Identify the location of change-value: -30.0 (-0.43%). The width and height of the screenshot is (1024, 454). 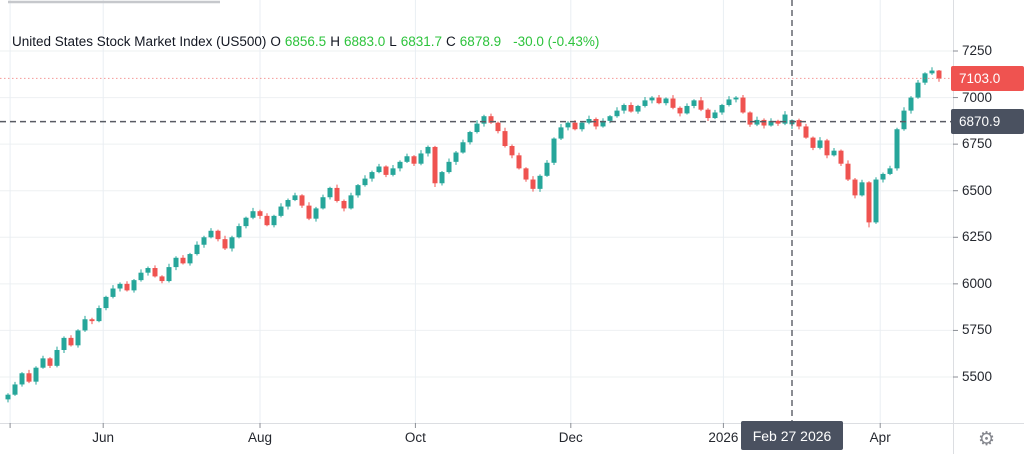
(556, 41).